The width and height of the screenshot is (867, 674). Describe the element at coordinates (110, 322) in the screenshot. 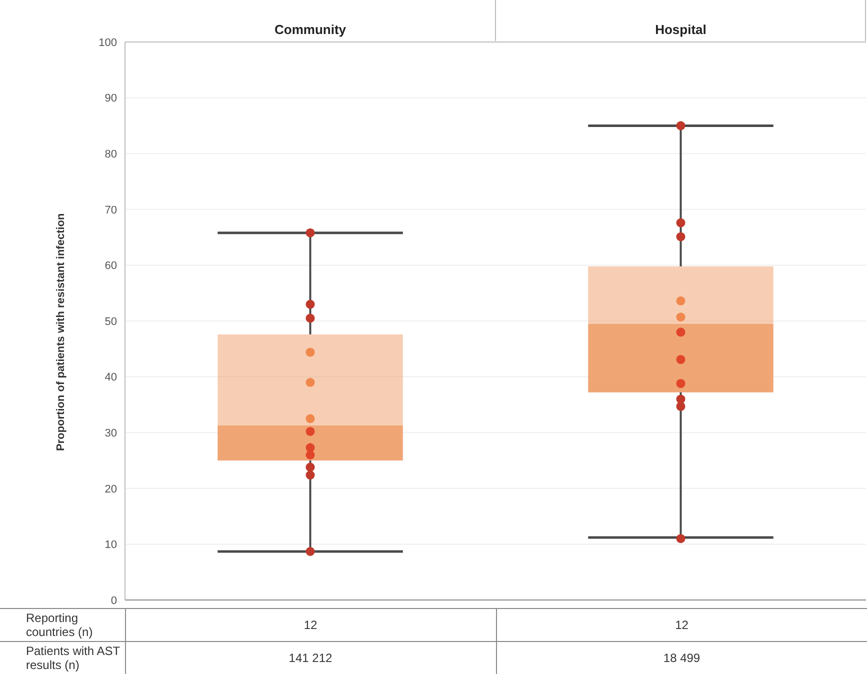

I see `y-tick-label: 50` at that location.